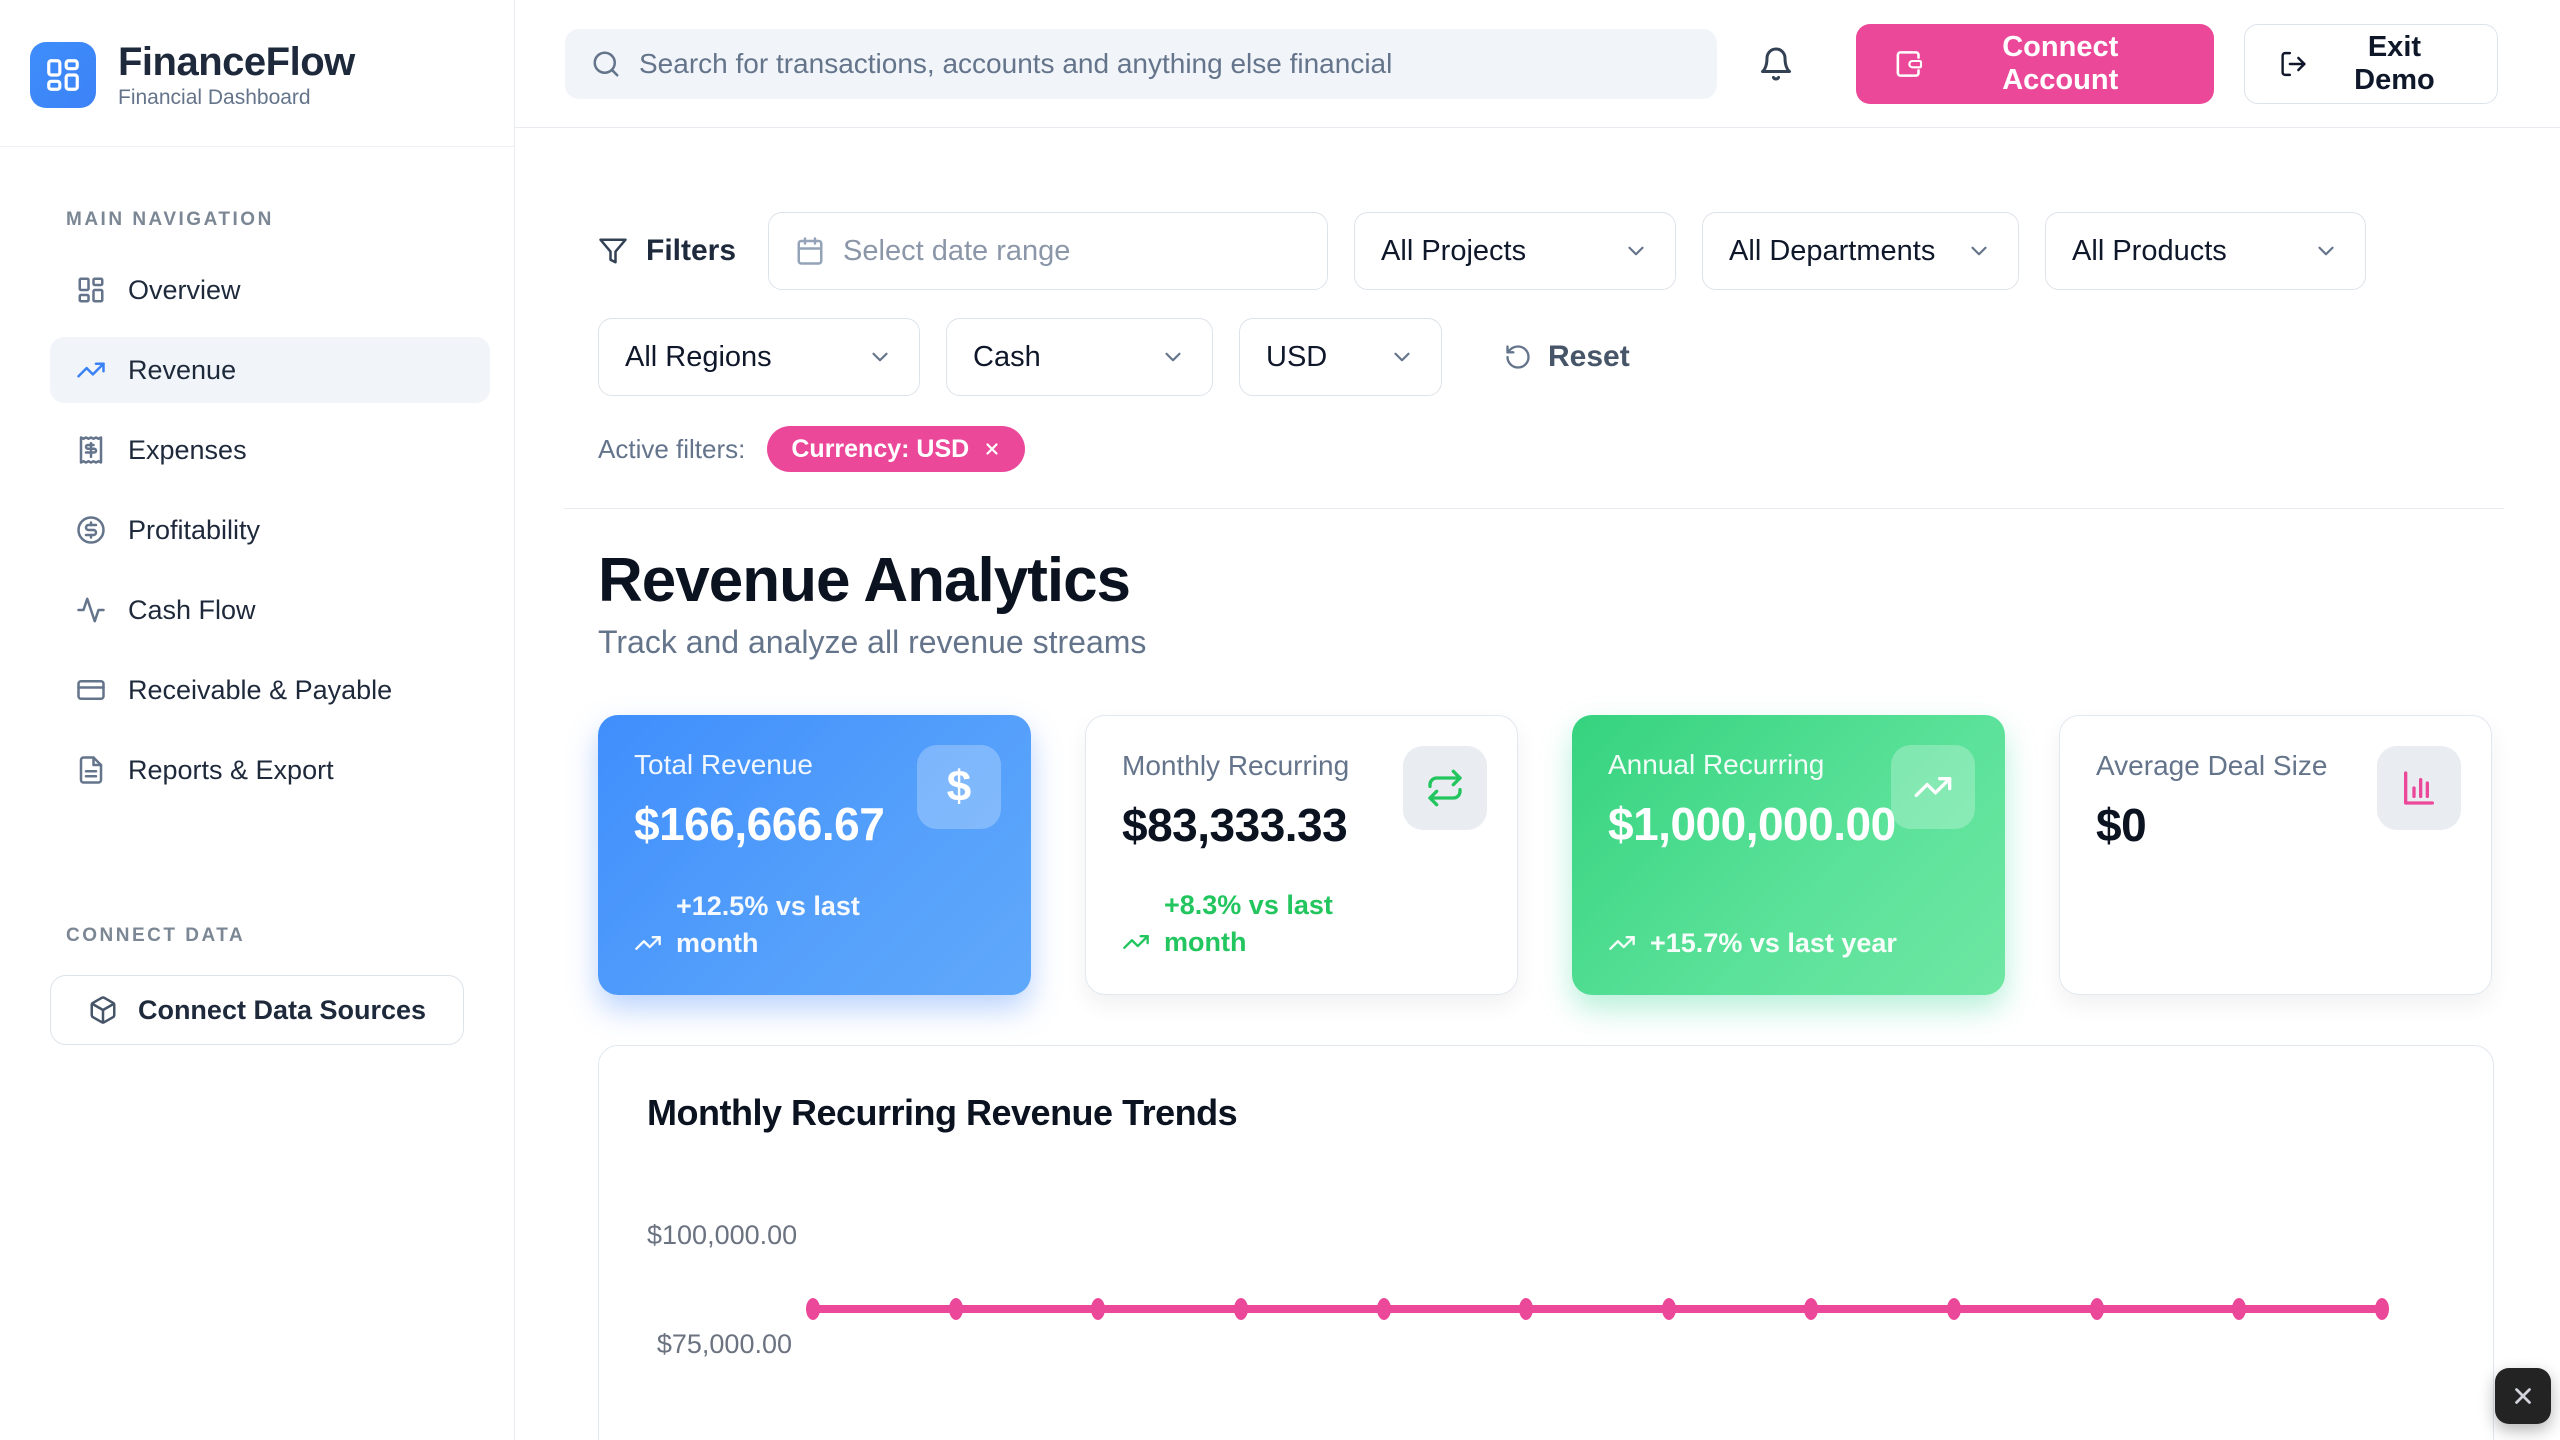 Image resolution: width=2560 pixels, height=1440 pixels. What do you see at coordinates (270, 770) in the screenshot?
I see `sidebar-item-reports-export: Reports & Export` at bounding box center [270, 770].